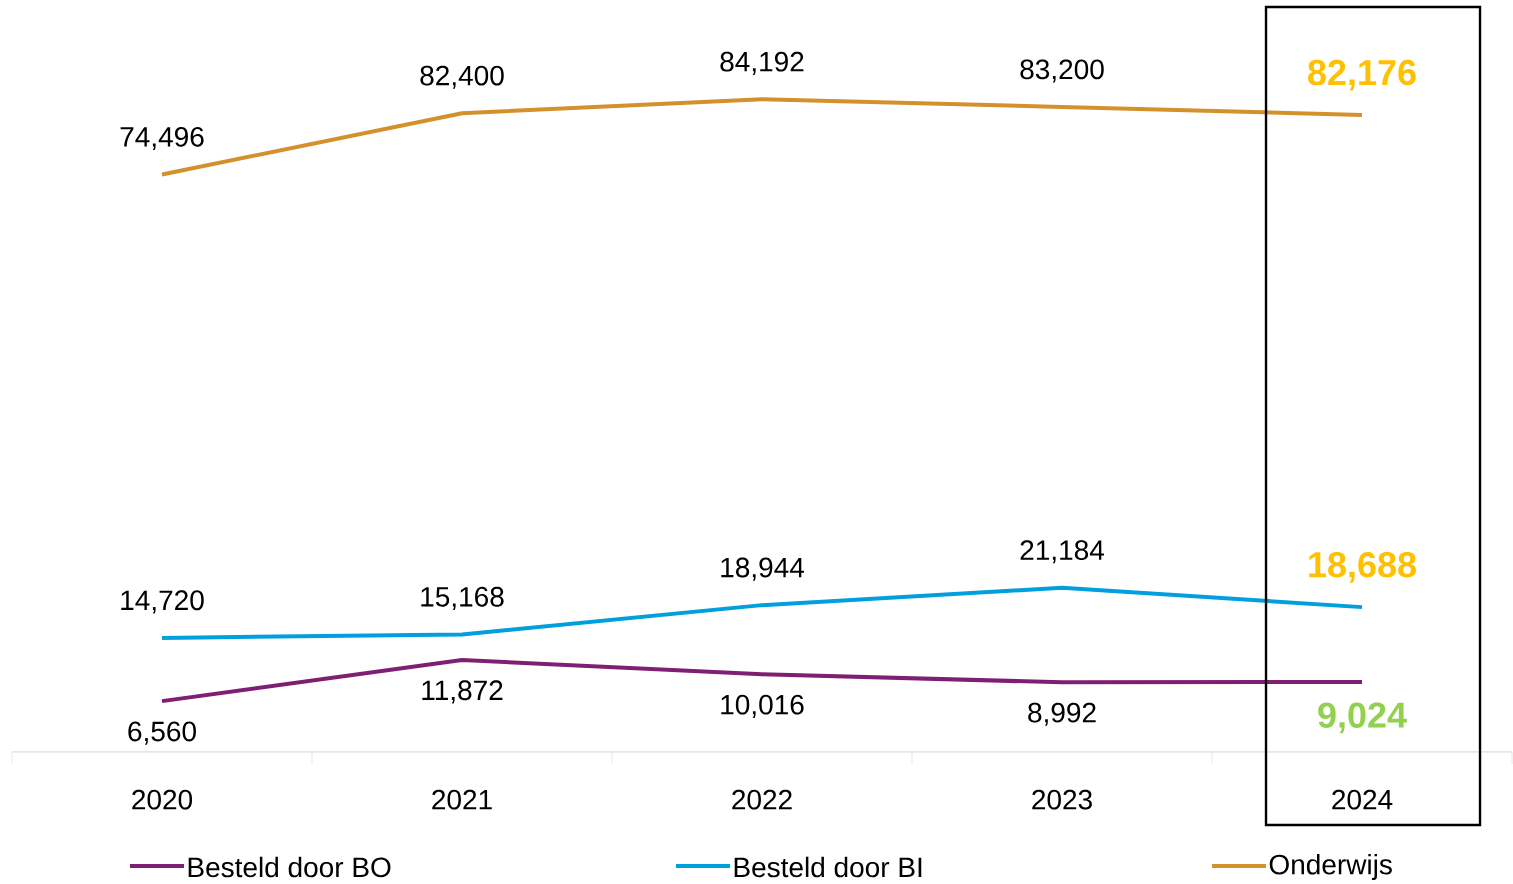 The height and width of the screenshot is (884, 1513). What do you see at coordinates (1362, 718) in the screenshot?
I see `data-label: 9,024` at bounding box center [1362, 718].